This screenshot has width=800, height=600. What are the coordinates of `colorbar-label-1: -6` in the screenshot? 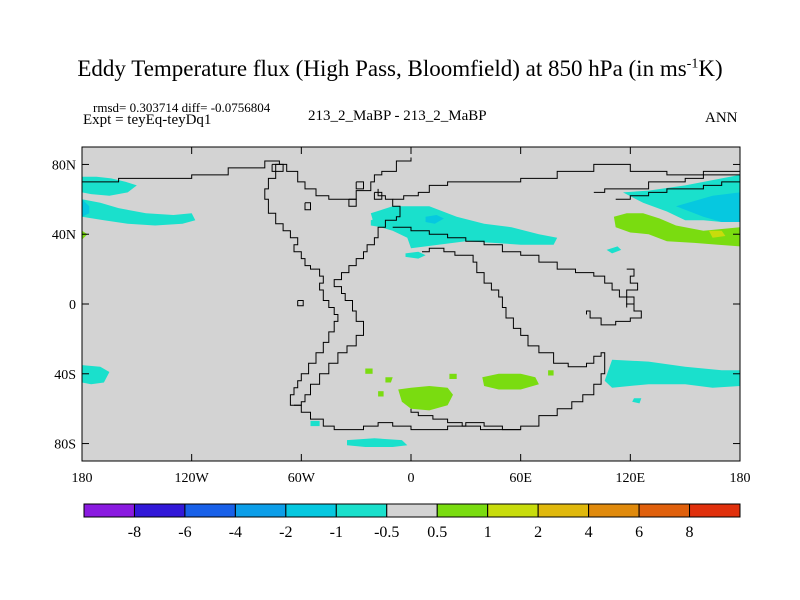 It's located at (184, 532).